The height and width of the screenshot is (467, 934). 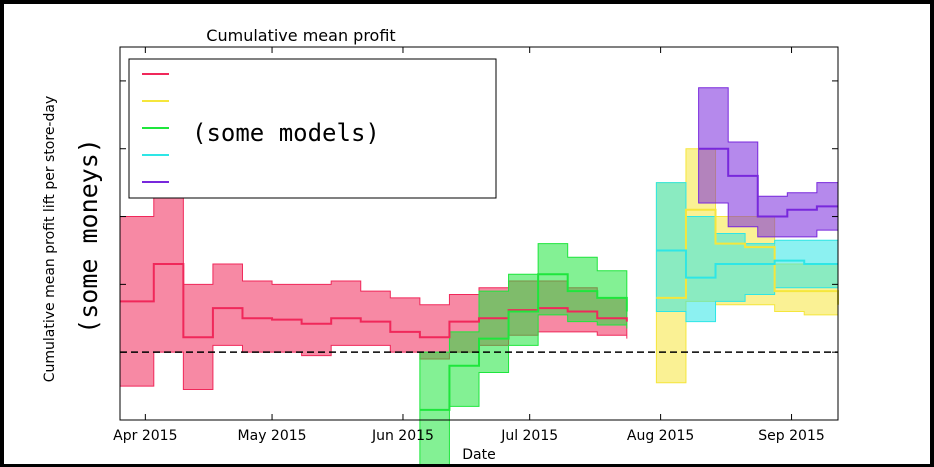 What do you see at coordinates (155, 128) in the screenshot?
I see `legend-swatches` at bounding box center [155, 128].